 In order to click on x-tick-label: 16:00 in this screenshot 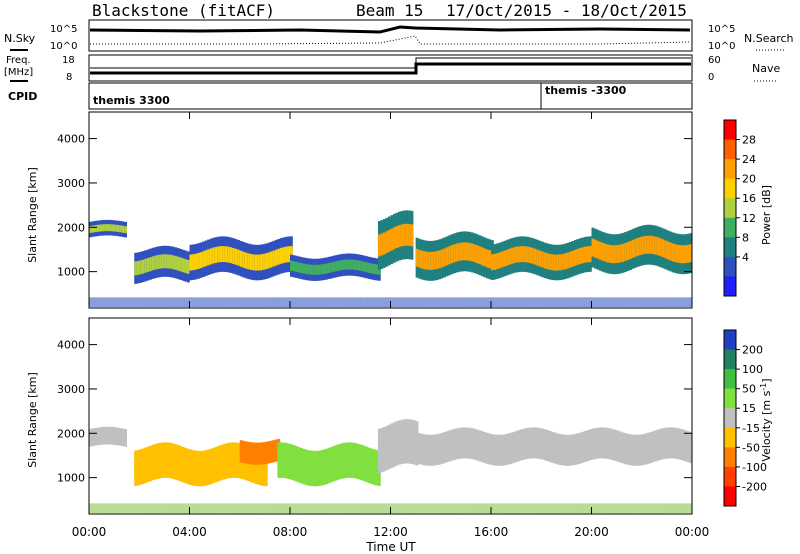, I will do `click(491, 532)`.